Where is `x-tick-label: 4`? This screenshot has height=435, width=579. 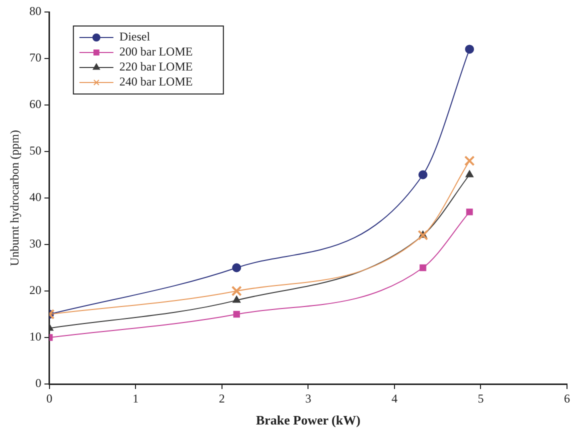 x-tick-label: 4 is located at coordinates (394, 398).